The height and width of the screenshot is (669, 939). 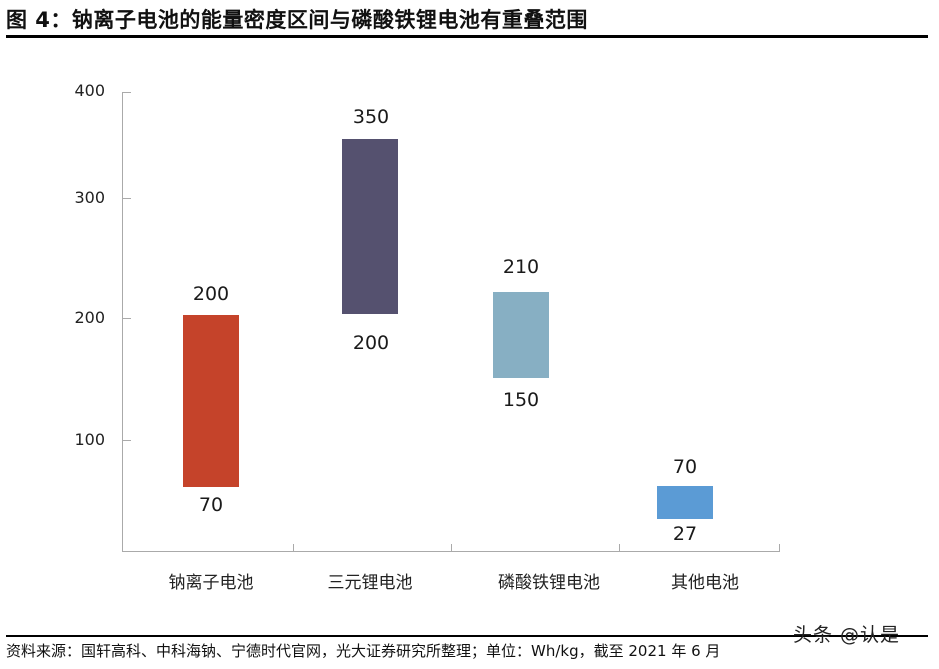 What do you see at coordinates (89, 439) in the screenshot?
I see `y-tick-label-100: 100` at bounding box center [89, 439].